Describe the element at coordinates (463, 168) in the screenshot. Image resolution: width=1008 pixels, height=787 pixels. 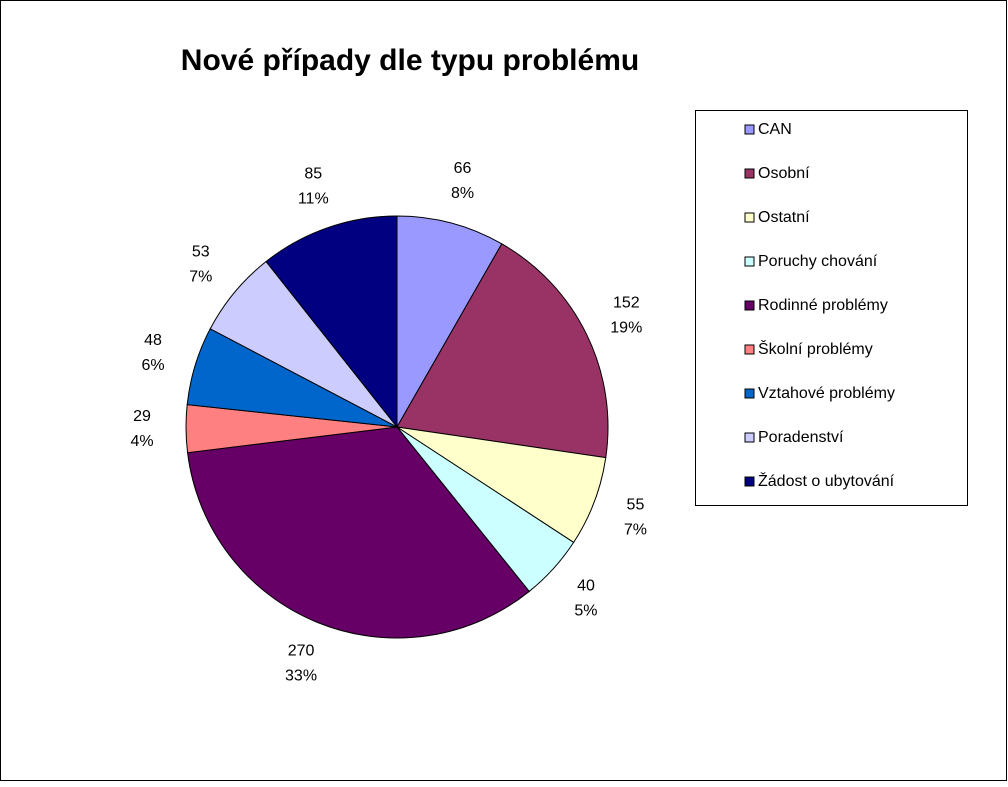
I see `value-label: 66` at that location.